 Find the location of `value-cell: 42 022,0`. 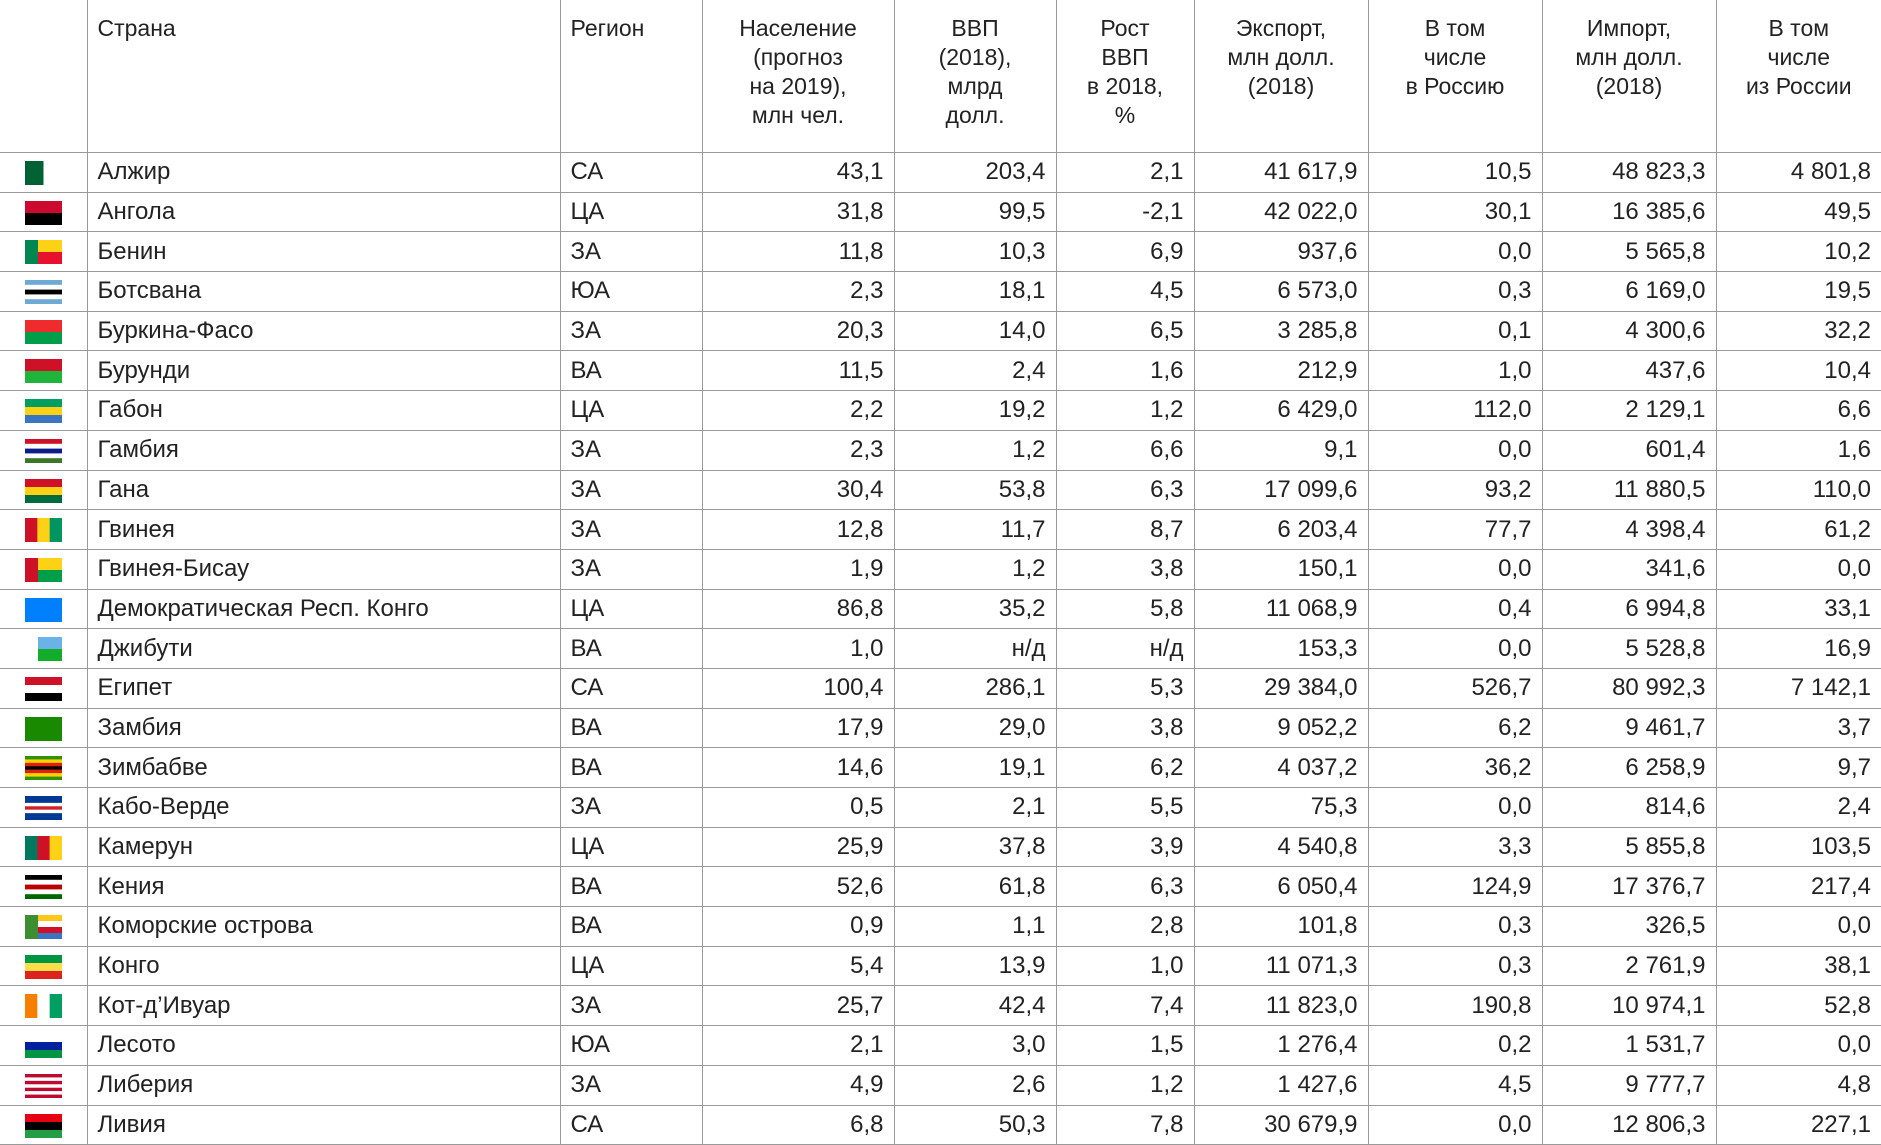

value-cell: 42 022,0 is located at coordinates (1281, 212).